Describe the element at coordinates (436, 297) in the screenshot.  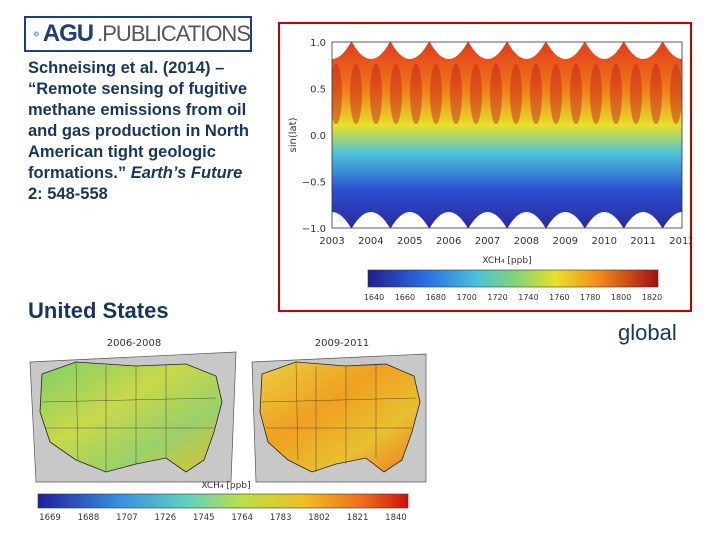
I see `global-colorbar-tick: 1680` at that location.